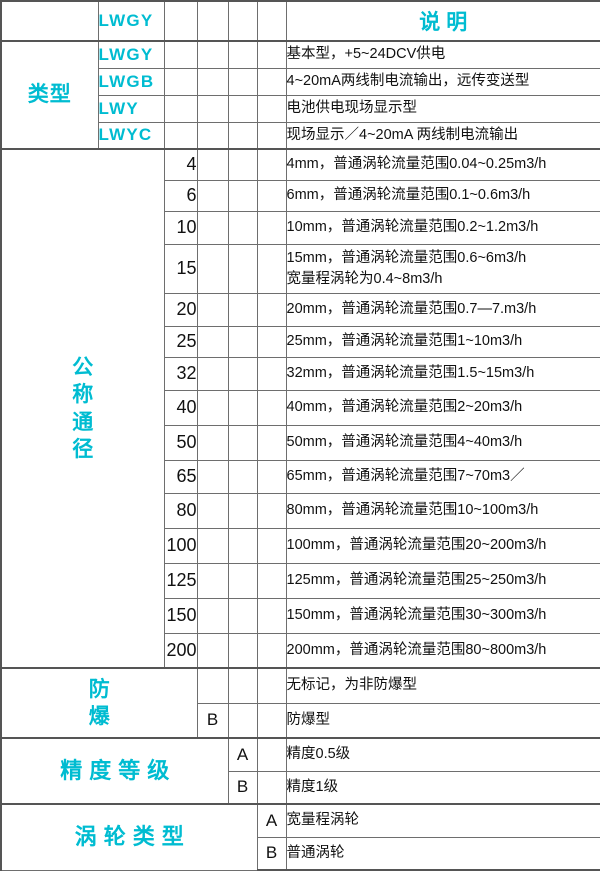 Image resolution: width=600 pixels, height=871 pixels. What do you see at coordinates (131, 108) in the screenshot?
I see `type-code-2: LWY` at bounding box center [131, 108].